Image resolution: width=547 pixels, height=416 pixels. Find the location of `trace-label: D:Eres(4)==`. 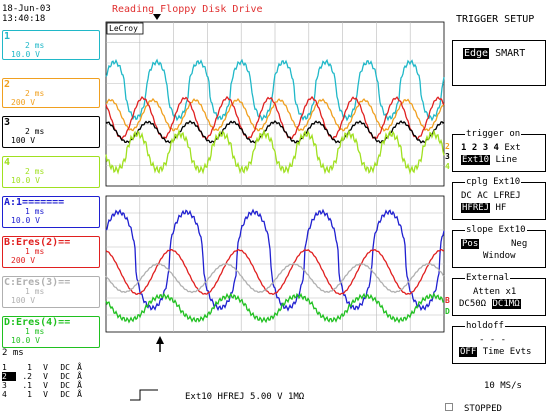

trace-label: D:Eres(4)== is located at coordinates (37, 322).